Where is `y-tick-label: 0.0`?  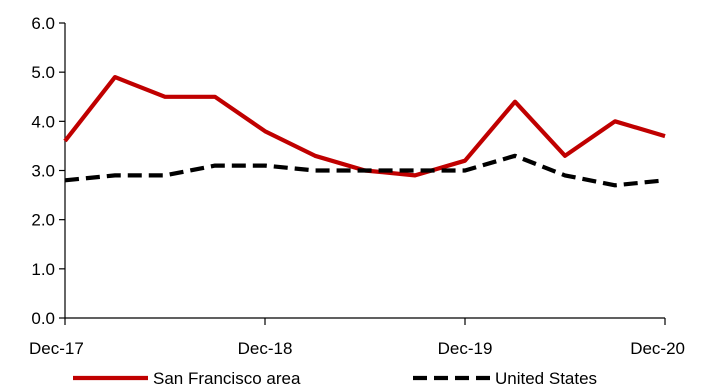
y-tick-label: 0.0 is located at coordinates (43, 318).